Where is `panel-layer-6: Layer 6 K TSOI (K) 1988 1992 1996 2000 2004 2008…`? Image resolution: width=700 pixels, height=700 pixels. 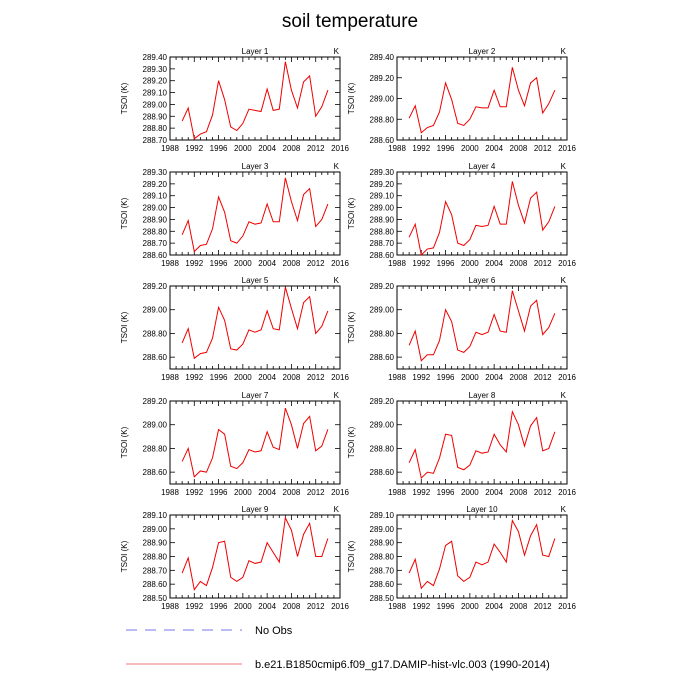
panel-layer-6: Layer 6 K TSOI (K) 1988 1992 1996 2000 2004 2008… is located at coordinates (461, 329).